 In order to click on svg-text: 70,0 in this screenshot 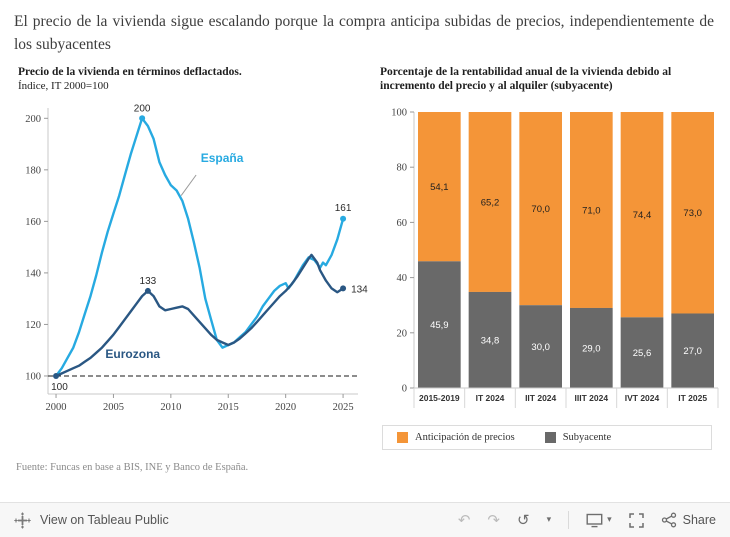, I will do `click(540, 209)`.